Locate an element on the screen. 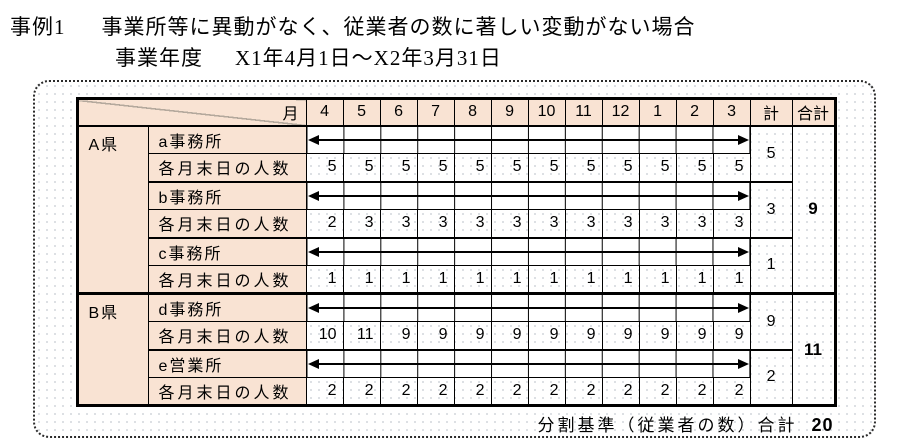 The width and height of the screenshot is (901, 447). fiscal-year-label: 事業年度 is located at coordinates (159, 58).